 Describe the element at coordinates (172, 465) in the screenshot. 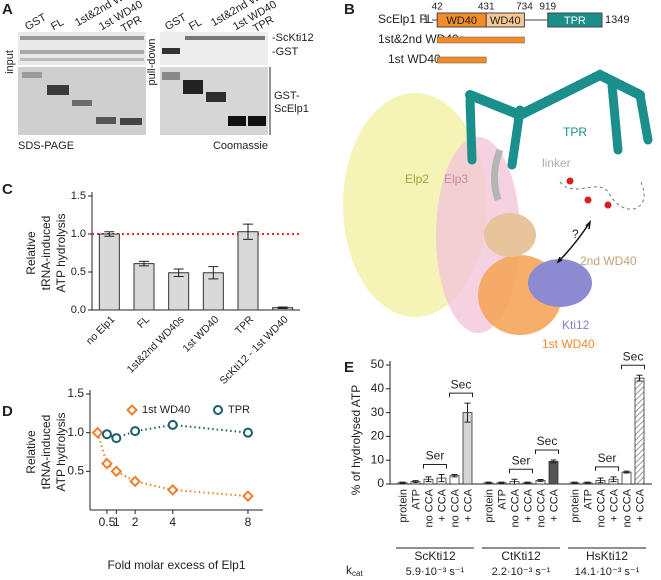

I see `trend-line` at that location.